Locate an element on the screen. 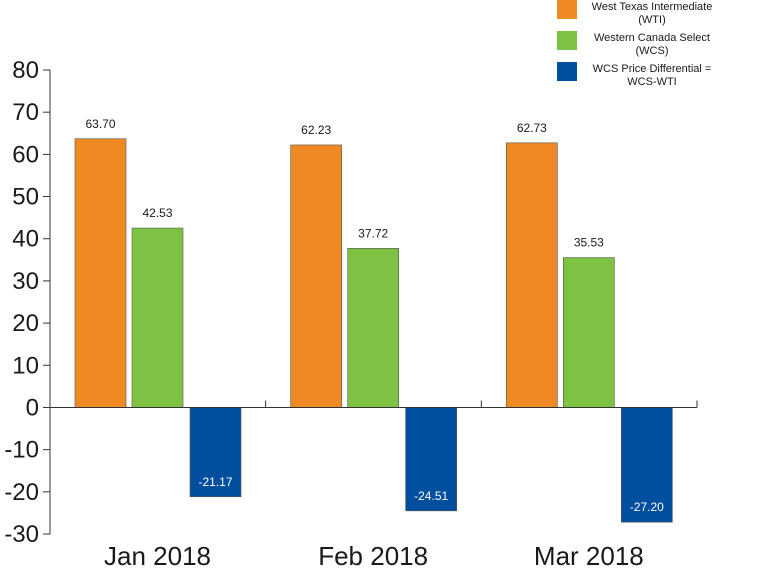 The width and height of the screenshot is (768, 573). legend-label: Western Canada Select is located at coordinates (652, 38).